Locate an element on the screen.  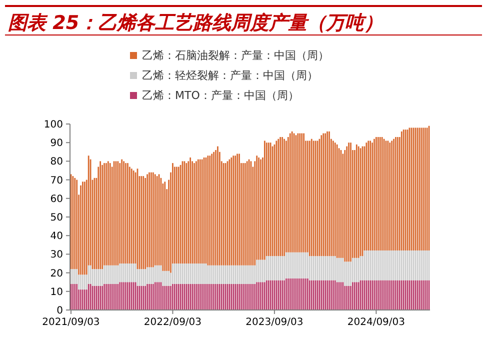
legend-label: 乙烯：MTO：产量：中国（周） is located at coordinates (220, 95).